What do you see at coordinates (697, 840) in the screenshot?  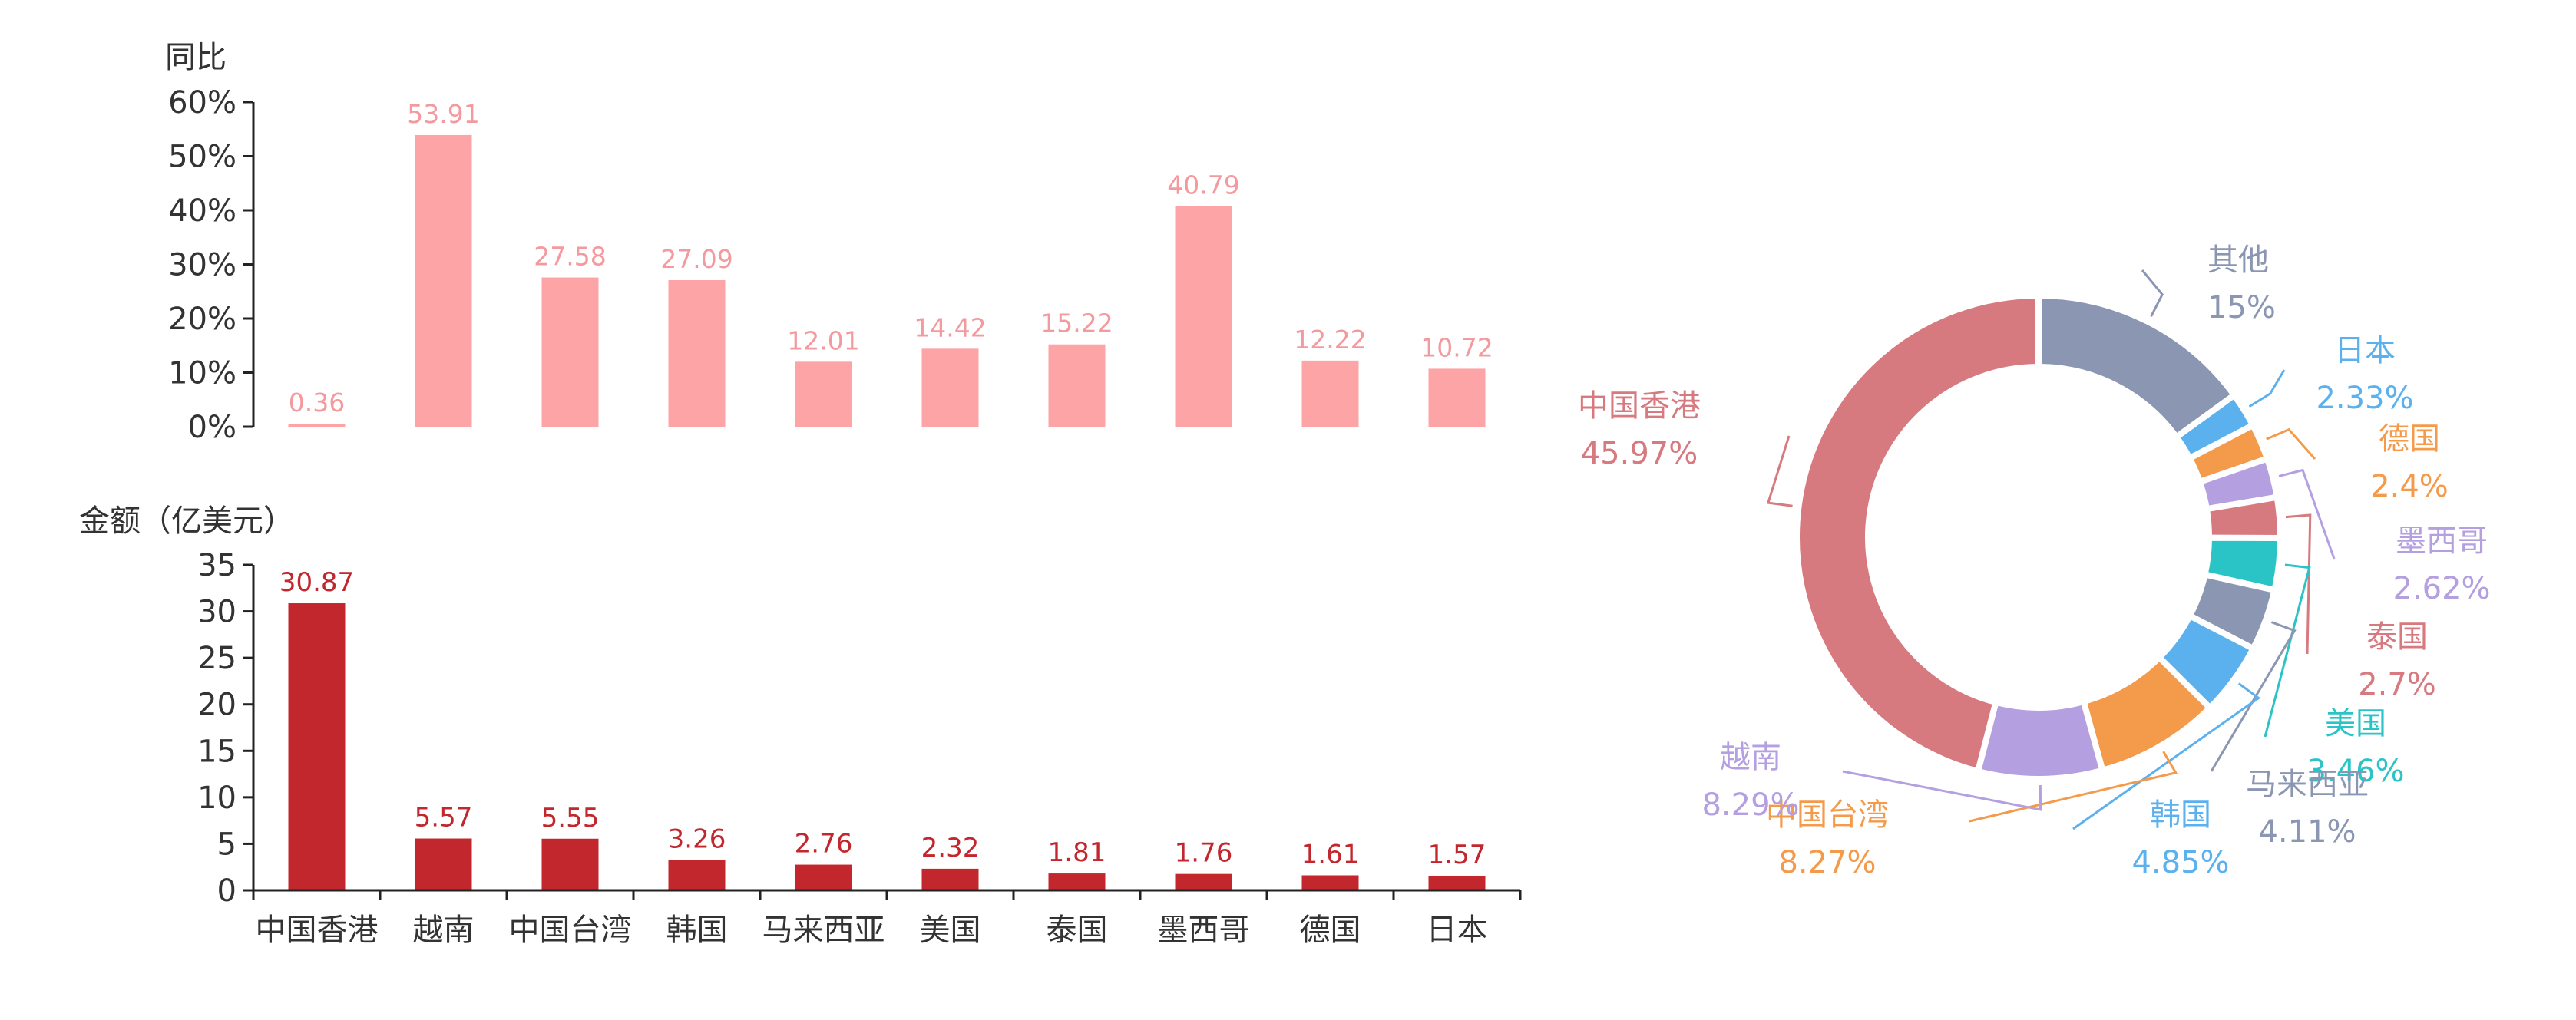 I see `bar-value-label: 3.26` at bounding box center [697, 840].